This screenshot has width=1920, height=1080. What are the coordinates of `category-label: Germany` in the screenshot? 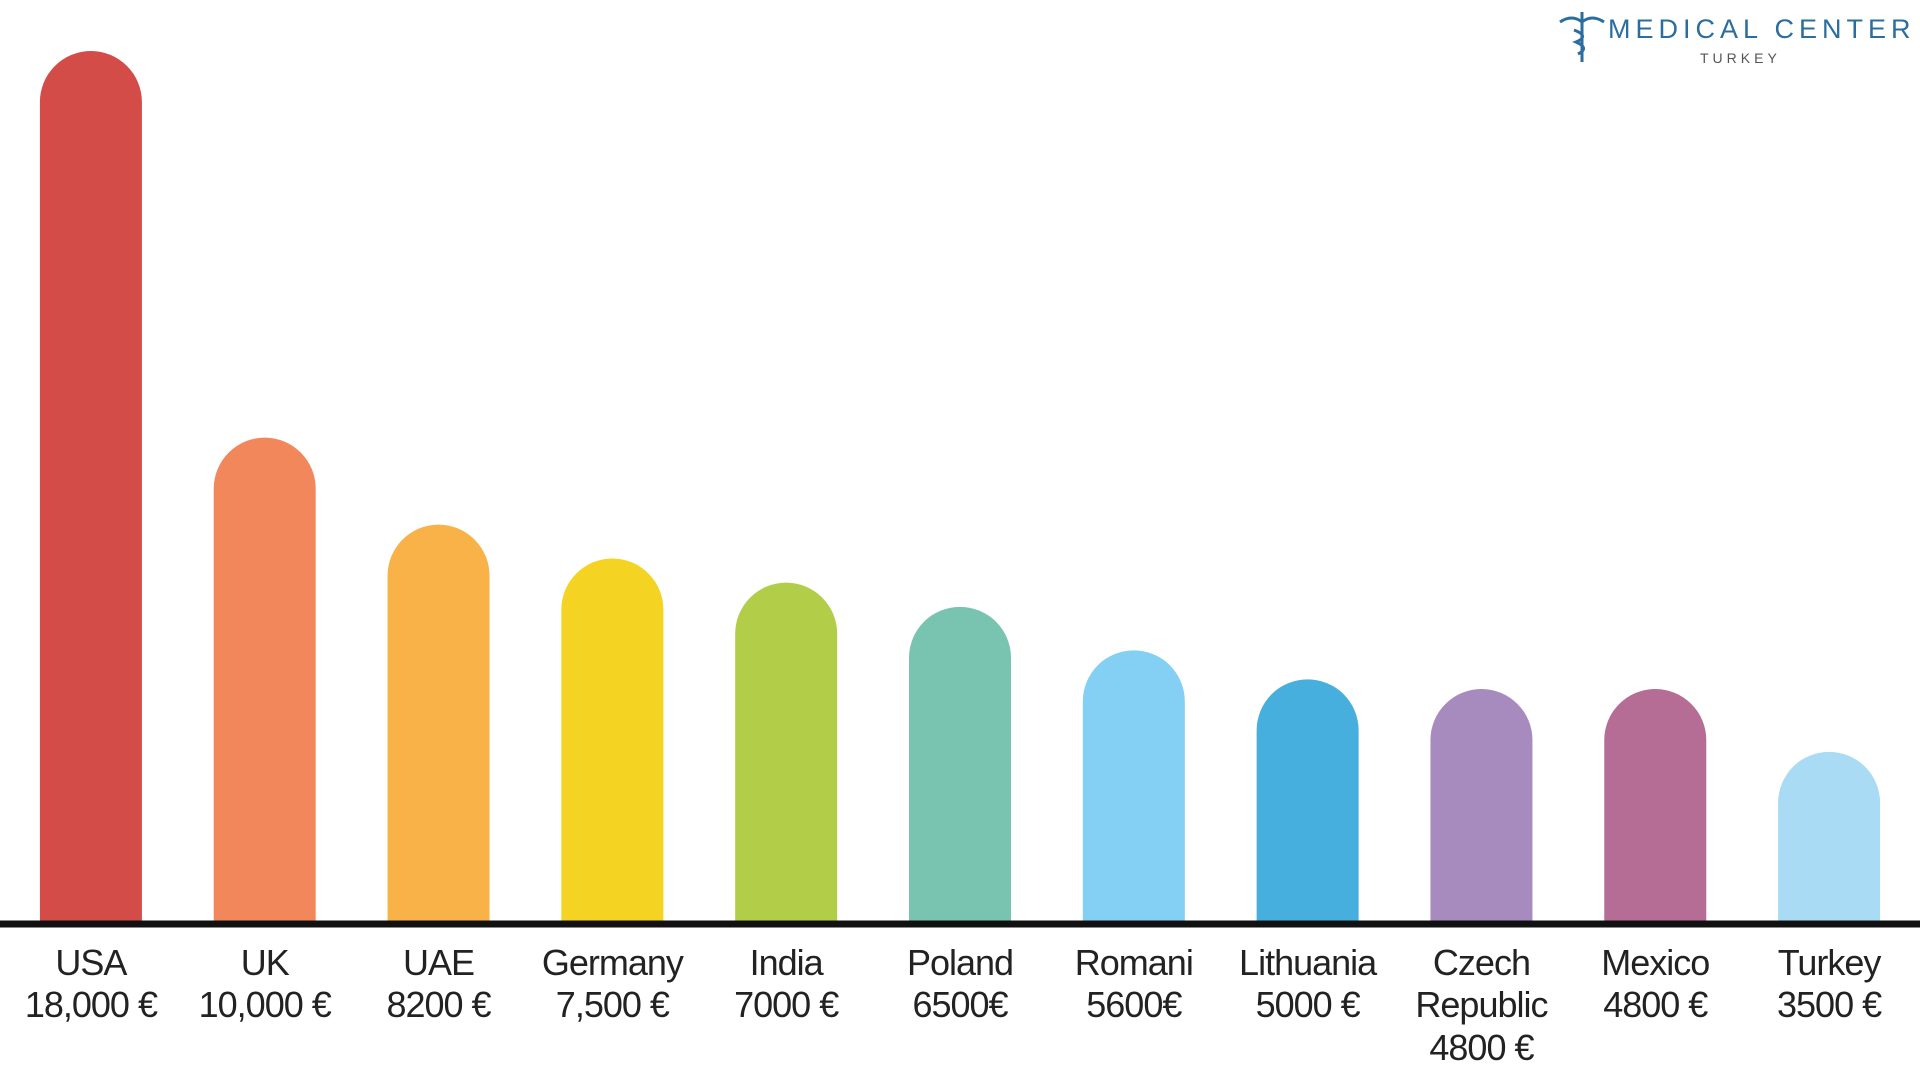 It's located at (612, 962).